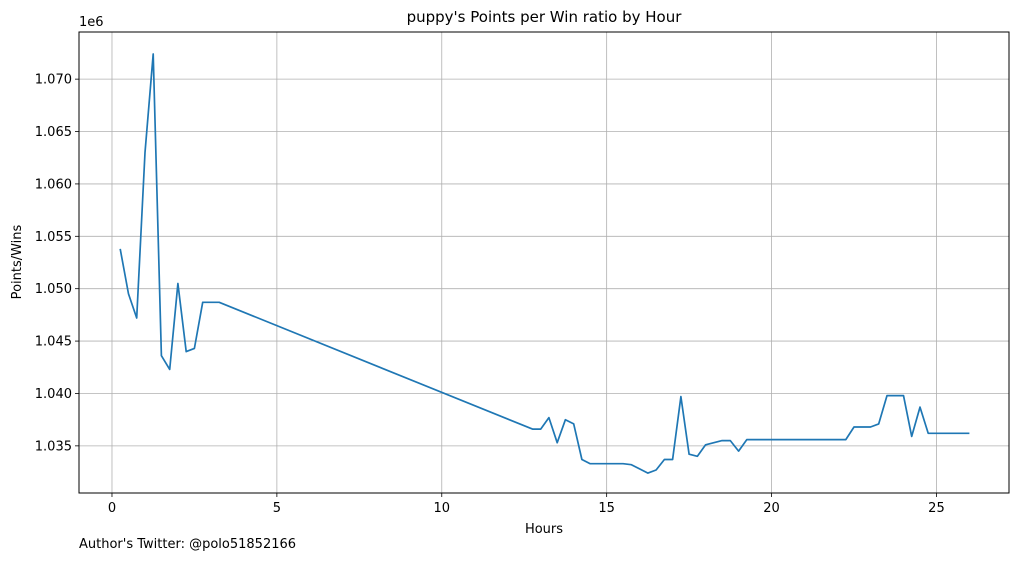  I want to click on y-tick-label: 1.060, so click(53, 184).